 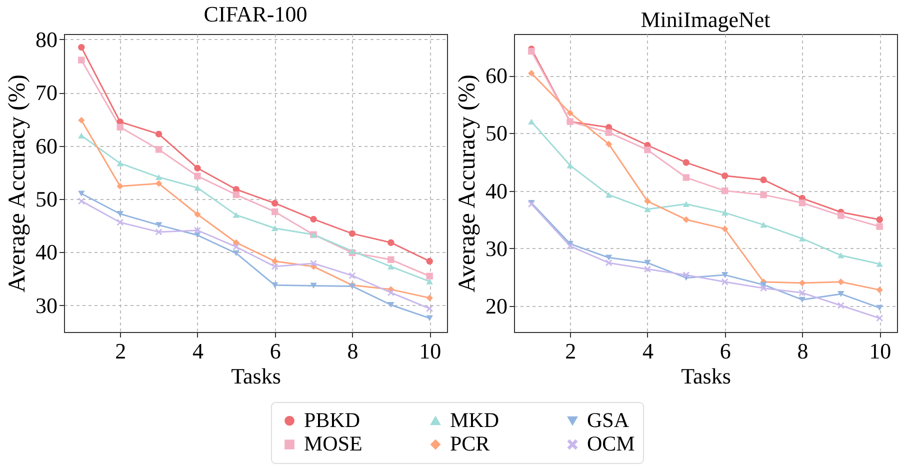 What do you see at coordinates (497, 248) in the screenshot?
I see `y-tick-label: 30` at bounding box center [497, 248].